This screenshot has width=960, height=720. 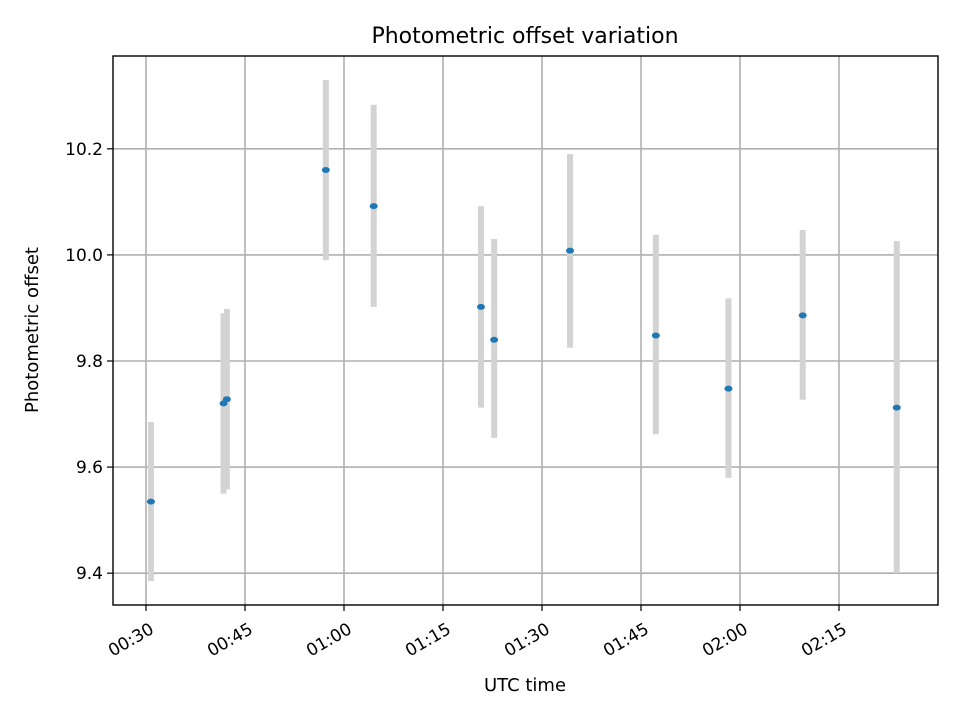 I want to click on y-tick-label: 9.6, so click(x=89, y=468).